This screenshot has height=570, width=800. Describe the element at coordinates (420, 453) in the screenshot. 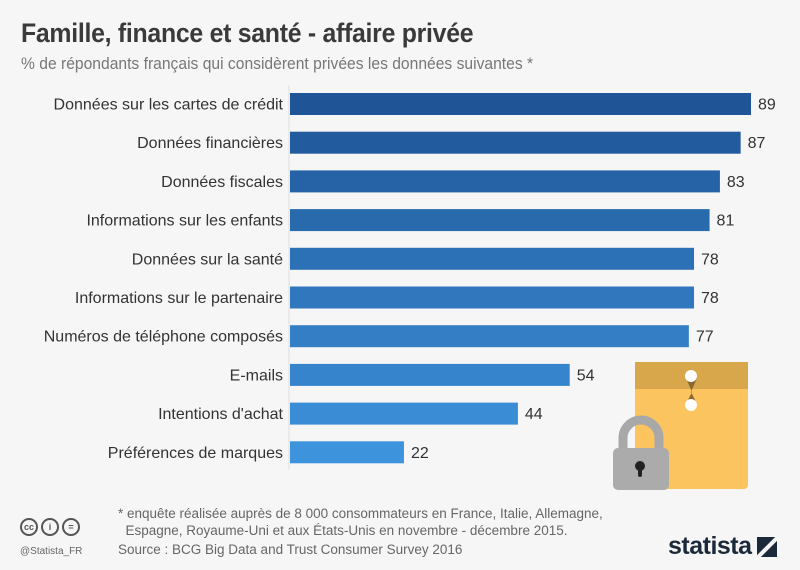

I see `data-label: 22` at that location.